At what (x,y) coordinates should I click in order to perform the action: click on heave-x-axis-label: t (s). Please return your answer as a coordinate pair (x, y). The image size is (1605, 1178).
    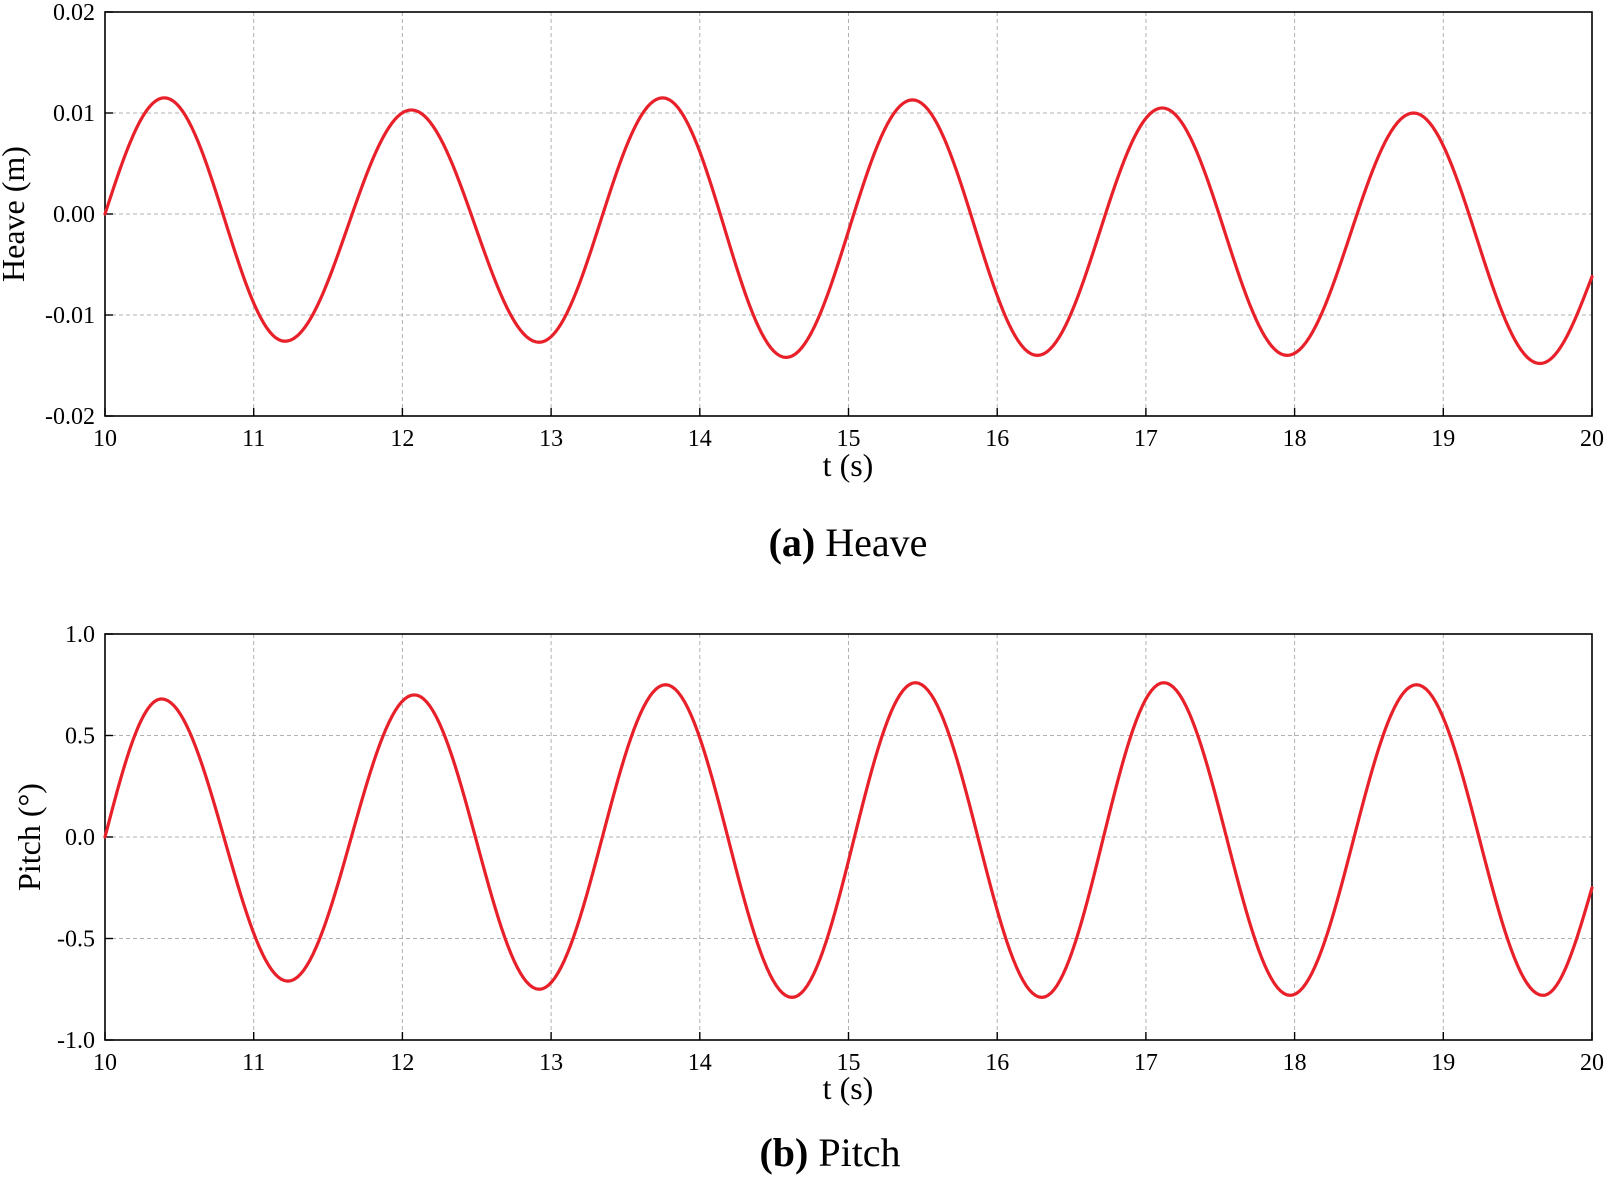
    Looking at the image, I should click on (848, 465).